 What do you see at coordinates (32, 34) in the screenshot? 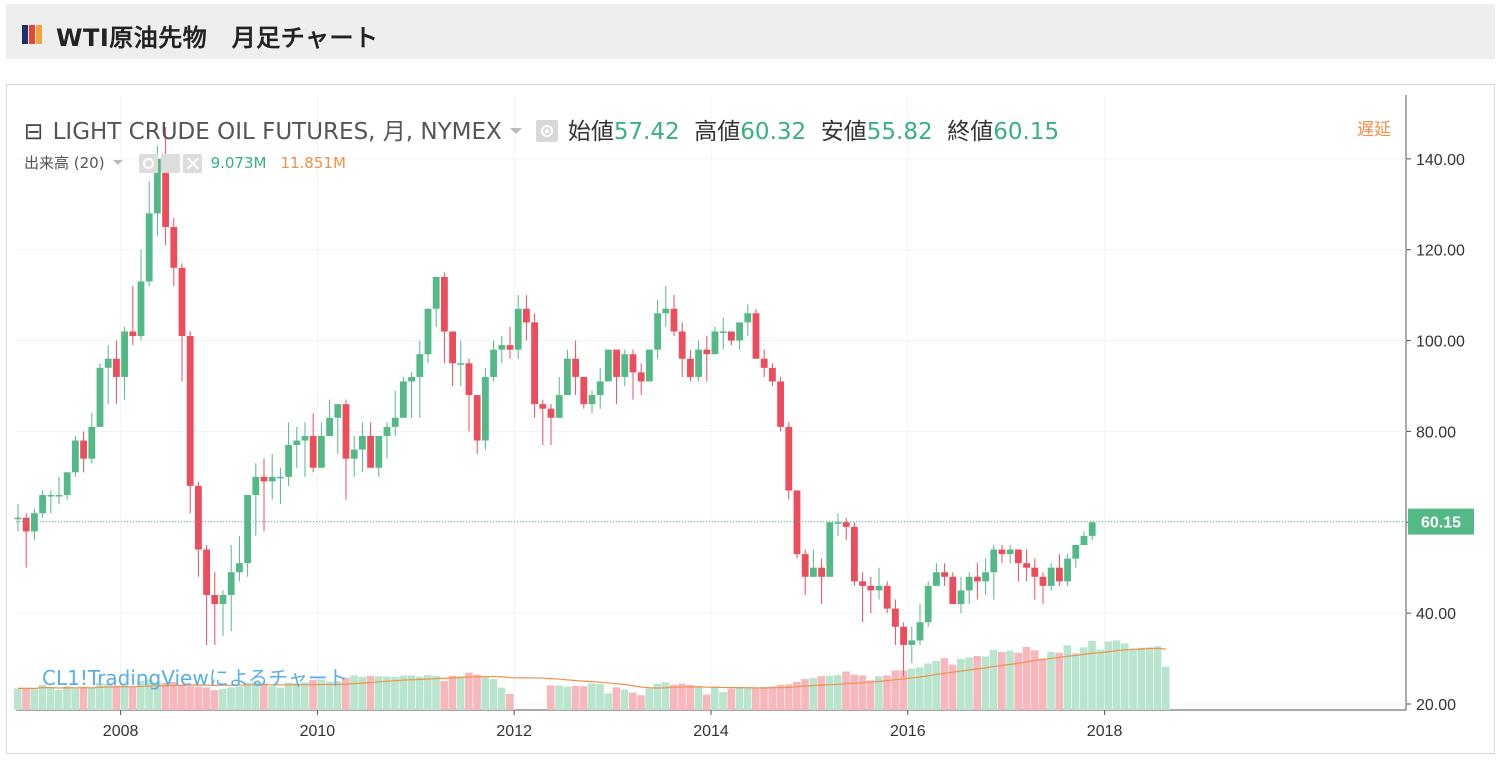
I see `brand-logo-icon` at bounding box center [32, 34].